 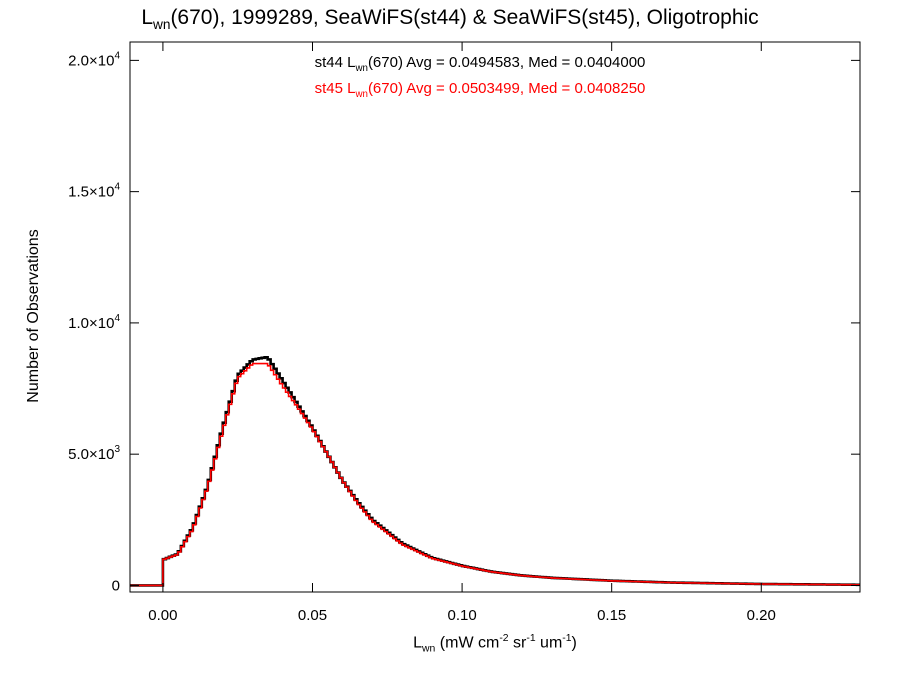 I want to click on y-tick-label: 1.0×10⁴, so click(x=94, y=322).